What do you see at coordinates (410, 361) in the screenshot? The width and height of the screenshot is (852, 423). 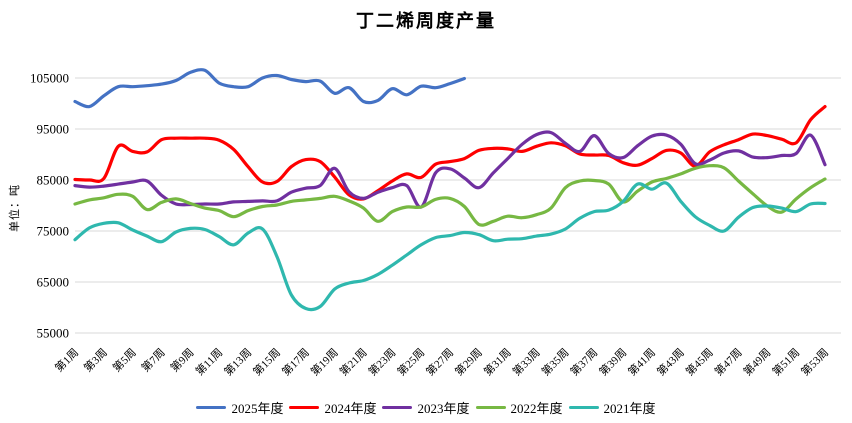 I see `x-tick-label-week-25: 第25周` at bounding box center [410, 361].